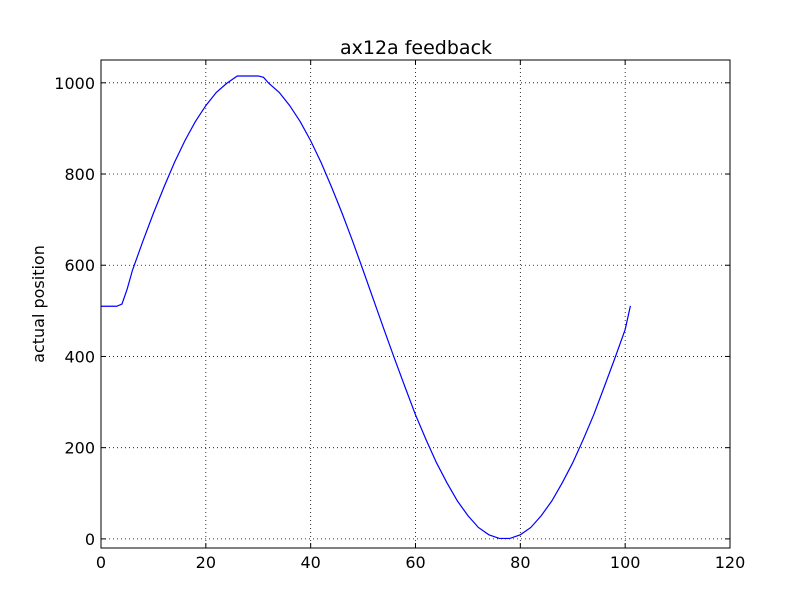 Image resolution: width=812 pixels, height=612 pixels. Describe the element at coordinates (74, 83) in the screenshot. I see `y-tick-label: 1000` at that location.